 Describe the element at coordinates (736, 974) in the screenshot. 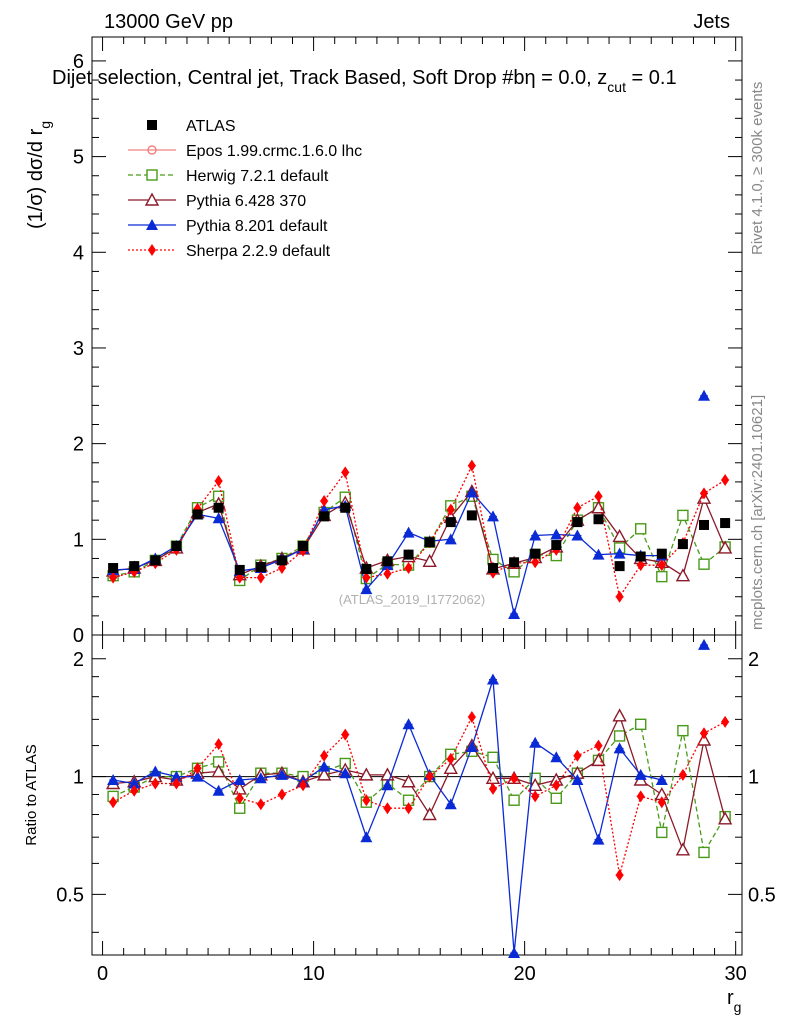

I see `x-tick-label: 30` at that location.